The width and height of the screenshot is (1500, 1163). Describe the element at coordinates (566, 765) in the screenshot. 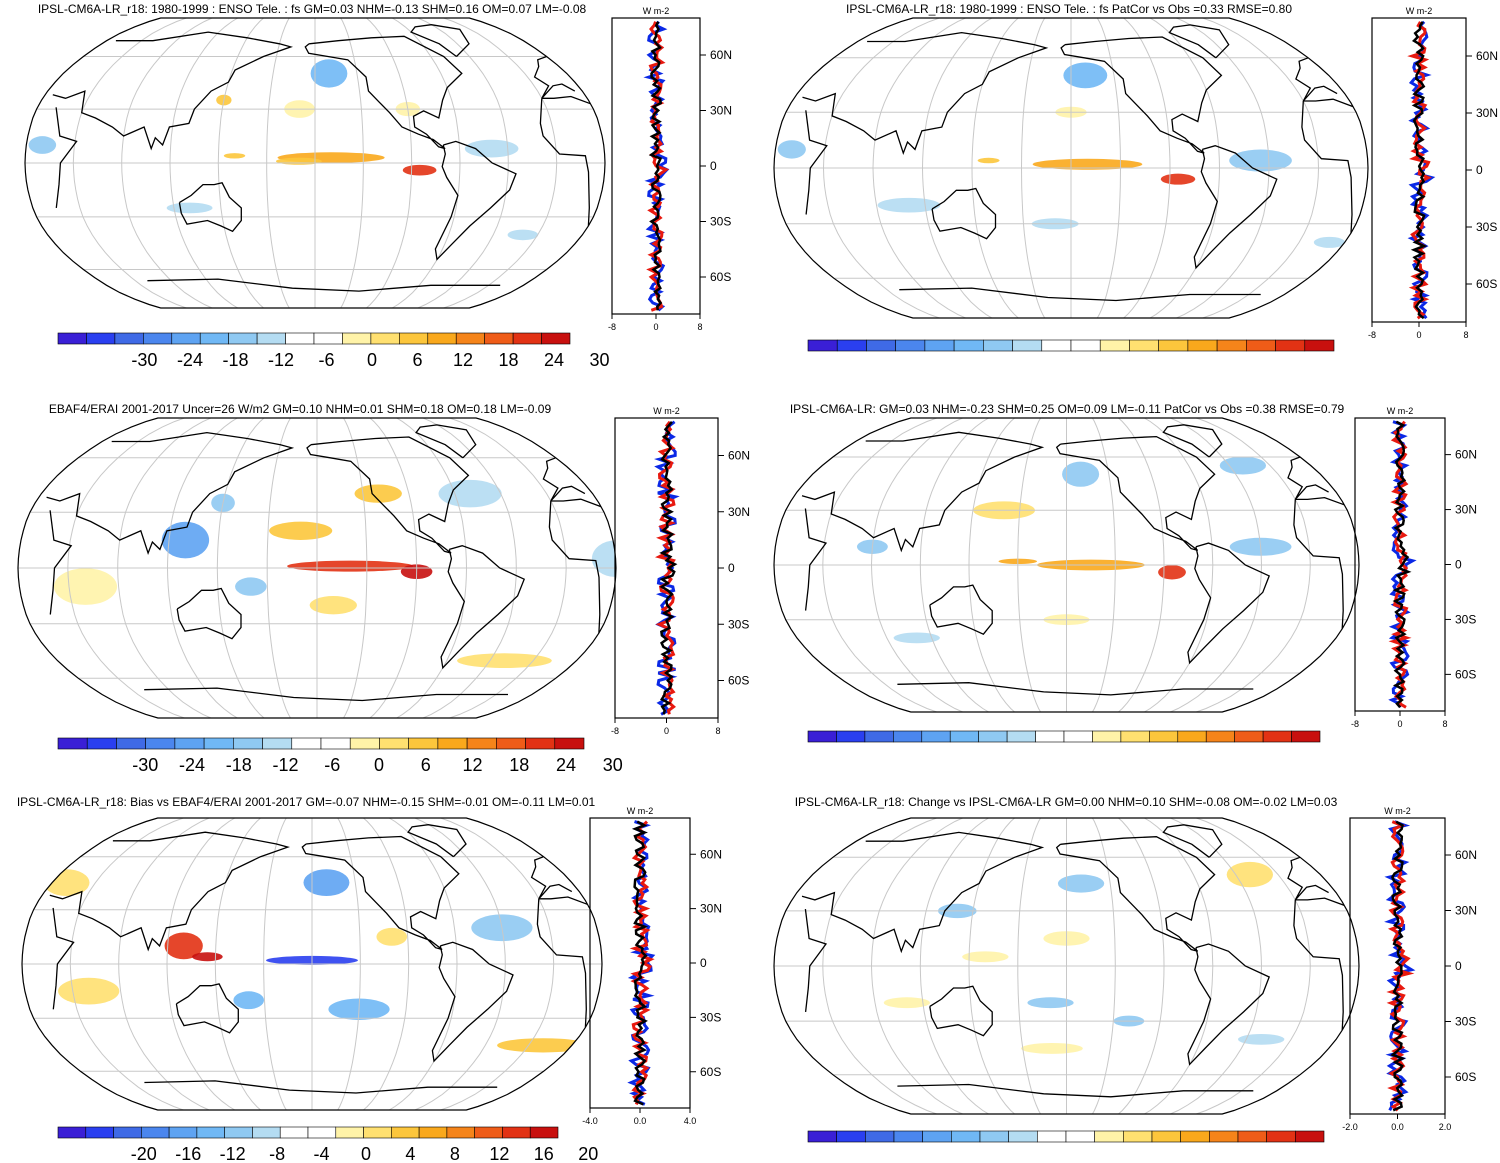

I see `colorbar-label: 24` at that location.